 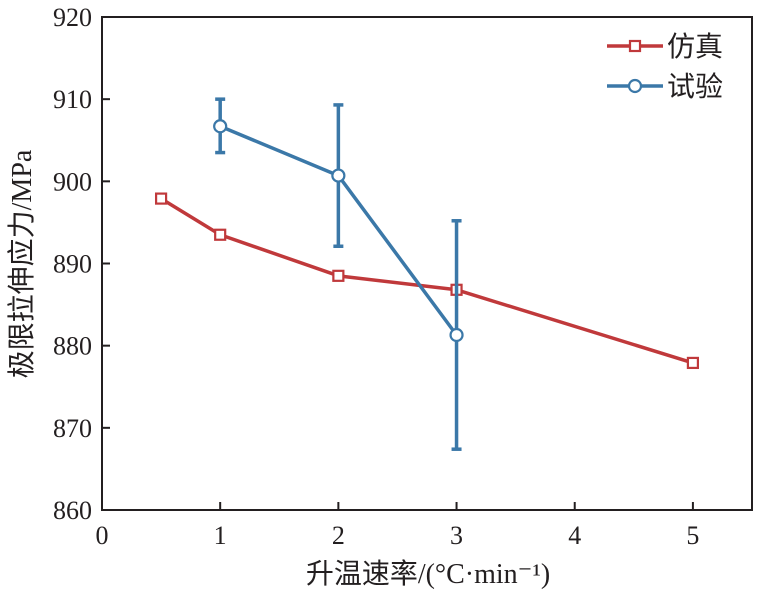 What do you see at coordinates (665, 87) in the screenshot?
I see `legend-item: 试验` at bounding box center [665, 87].